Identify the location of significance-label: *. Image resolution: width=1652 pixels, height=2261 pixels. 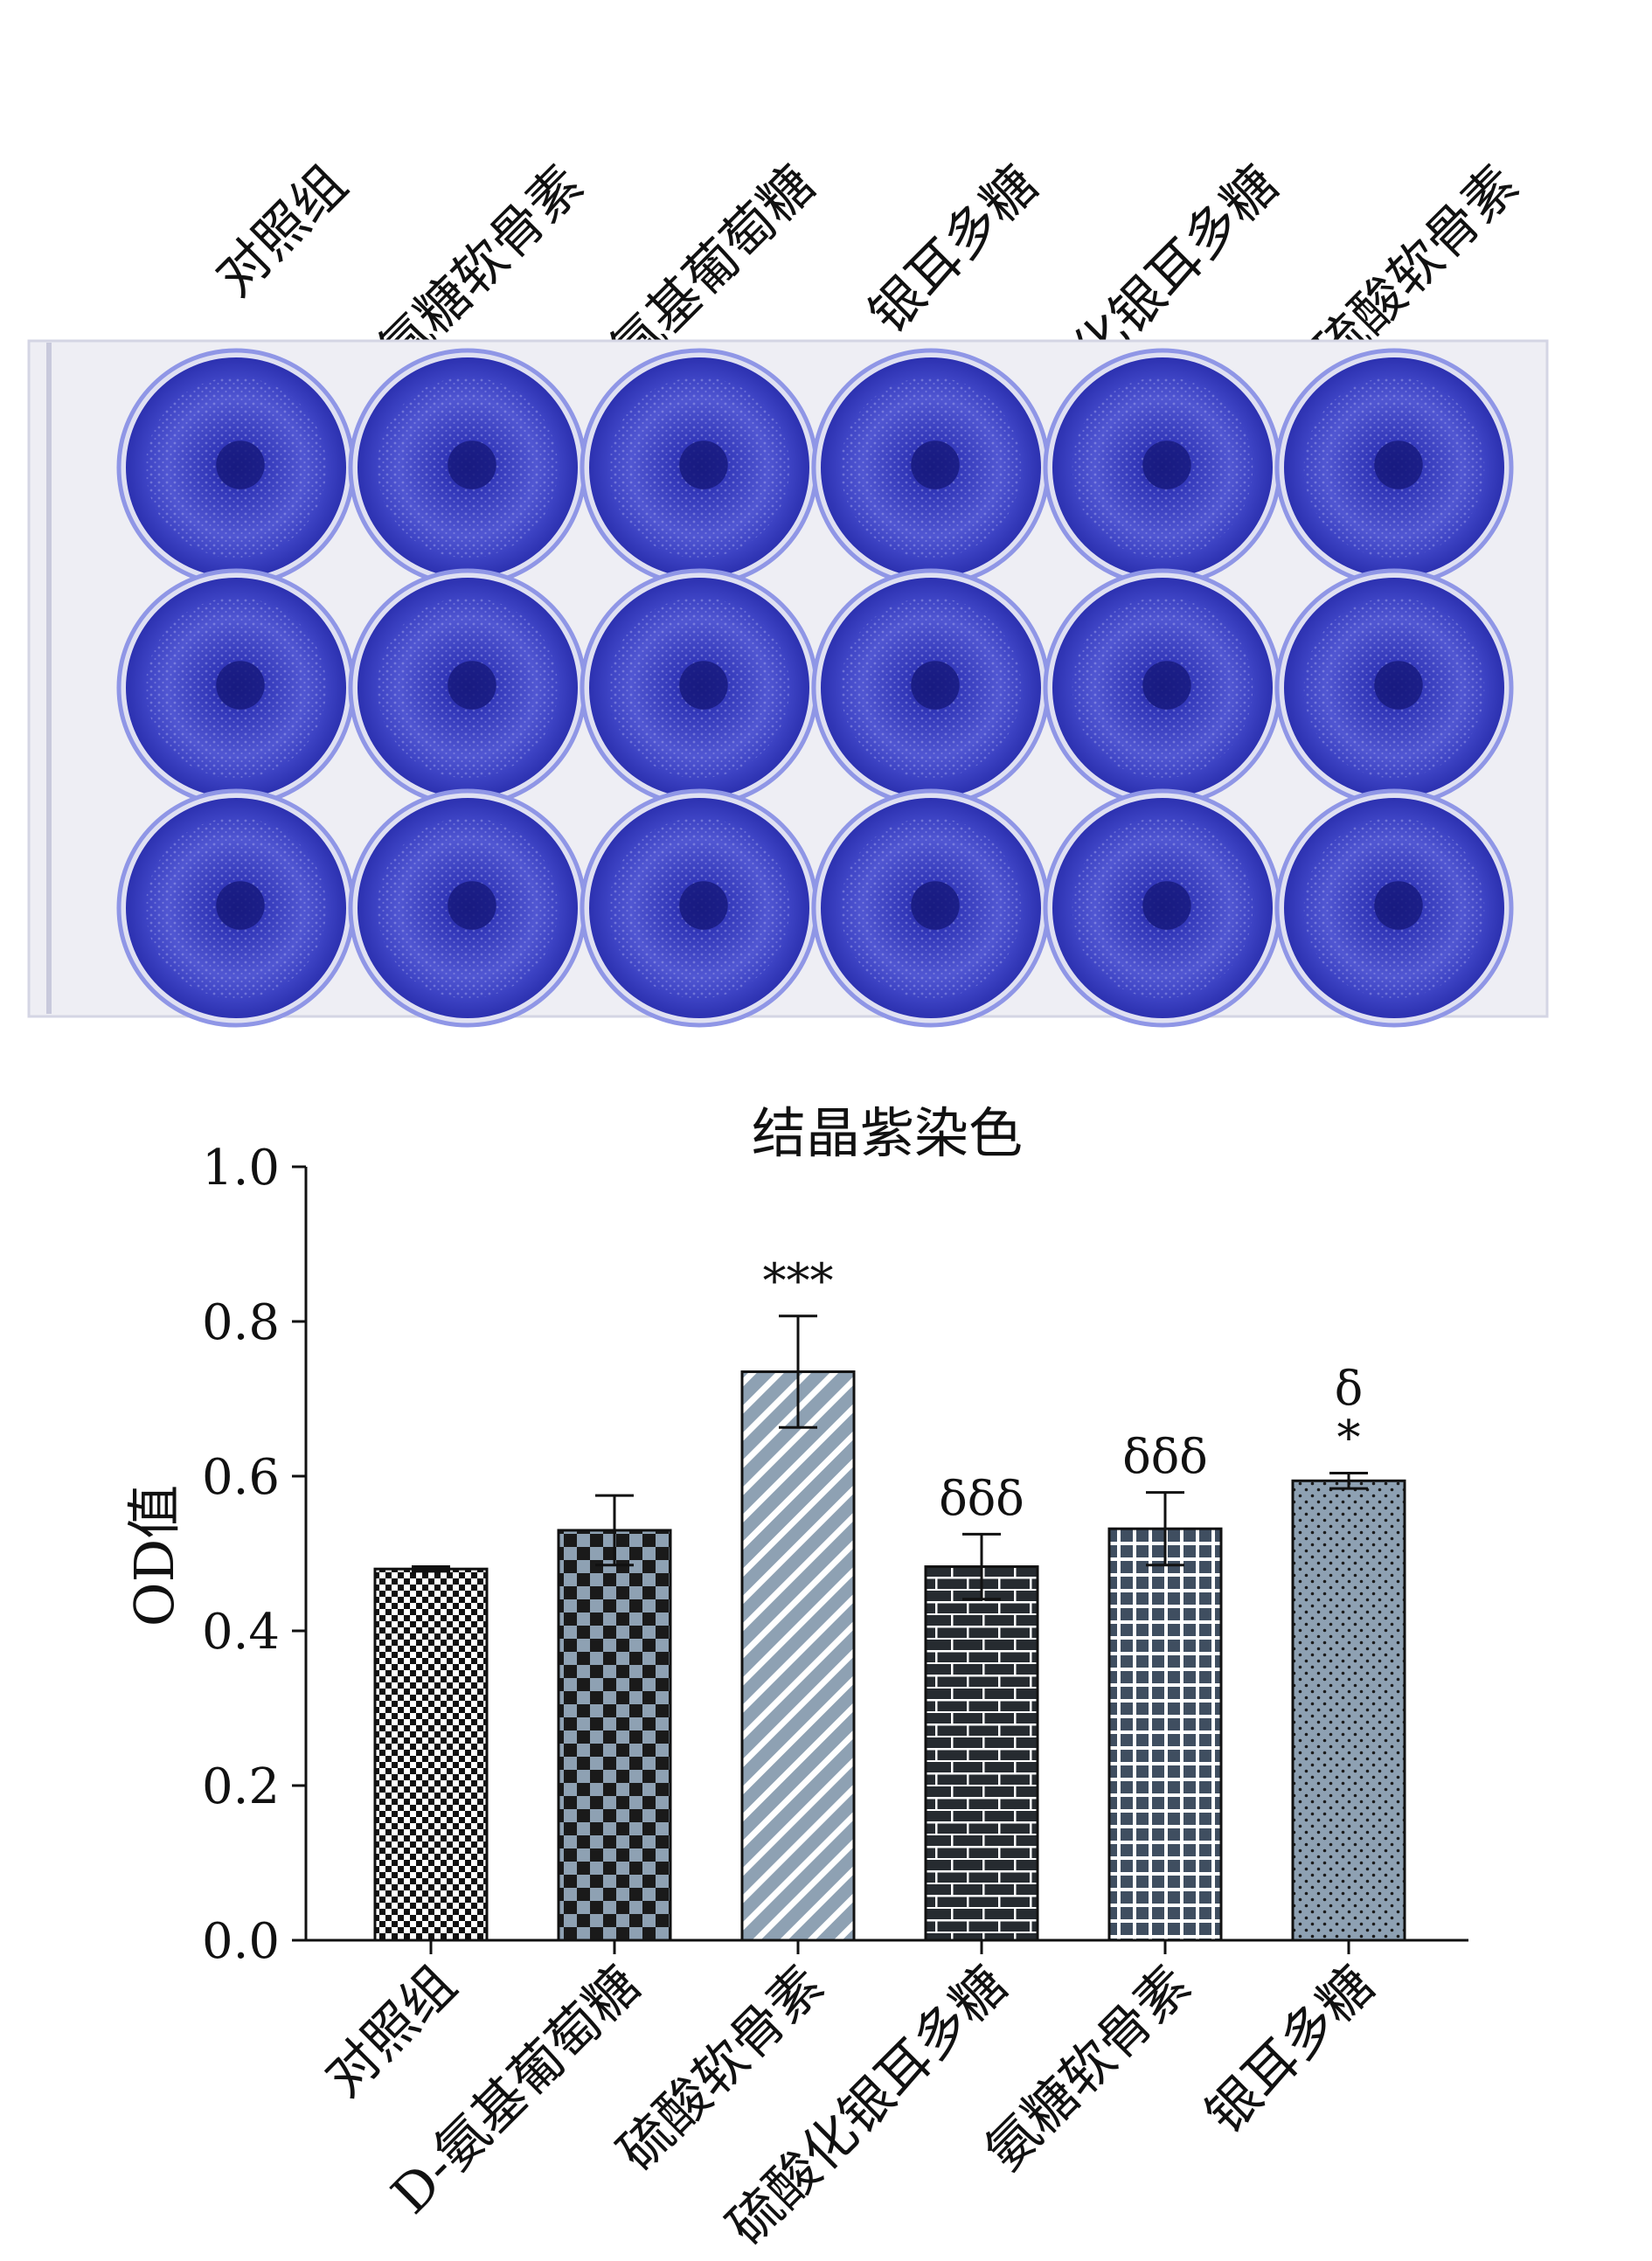
(1349, 1437).